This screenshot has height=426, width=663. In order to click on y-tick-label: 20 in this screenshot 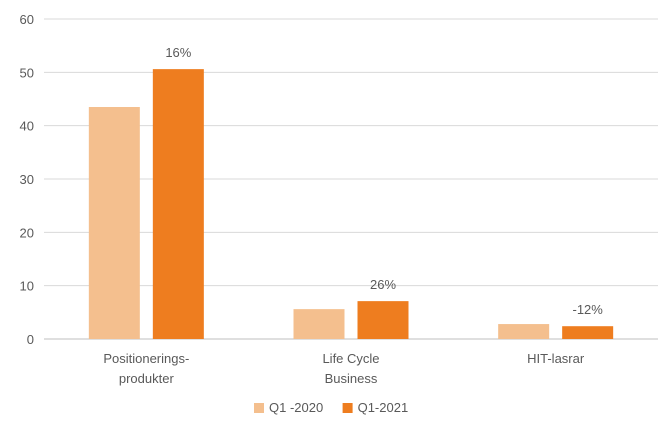, I will do `click(27, 232)`.